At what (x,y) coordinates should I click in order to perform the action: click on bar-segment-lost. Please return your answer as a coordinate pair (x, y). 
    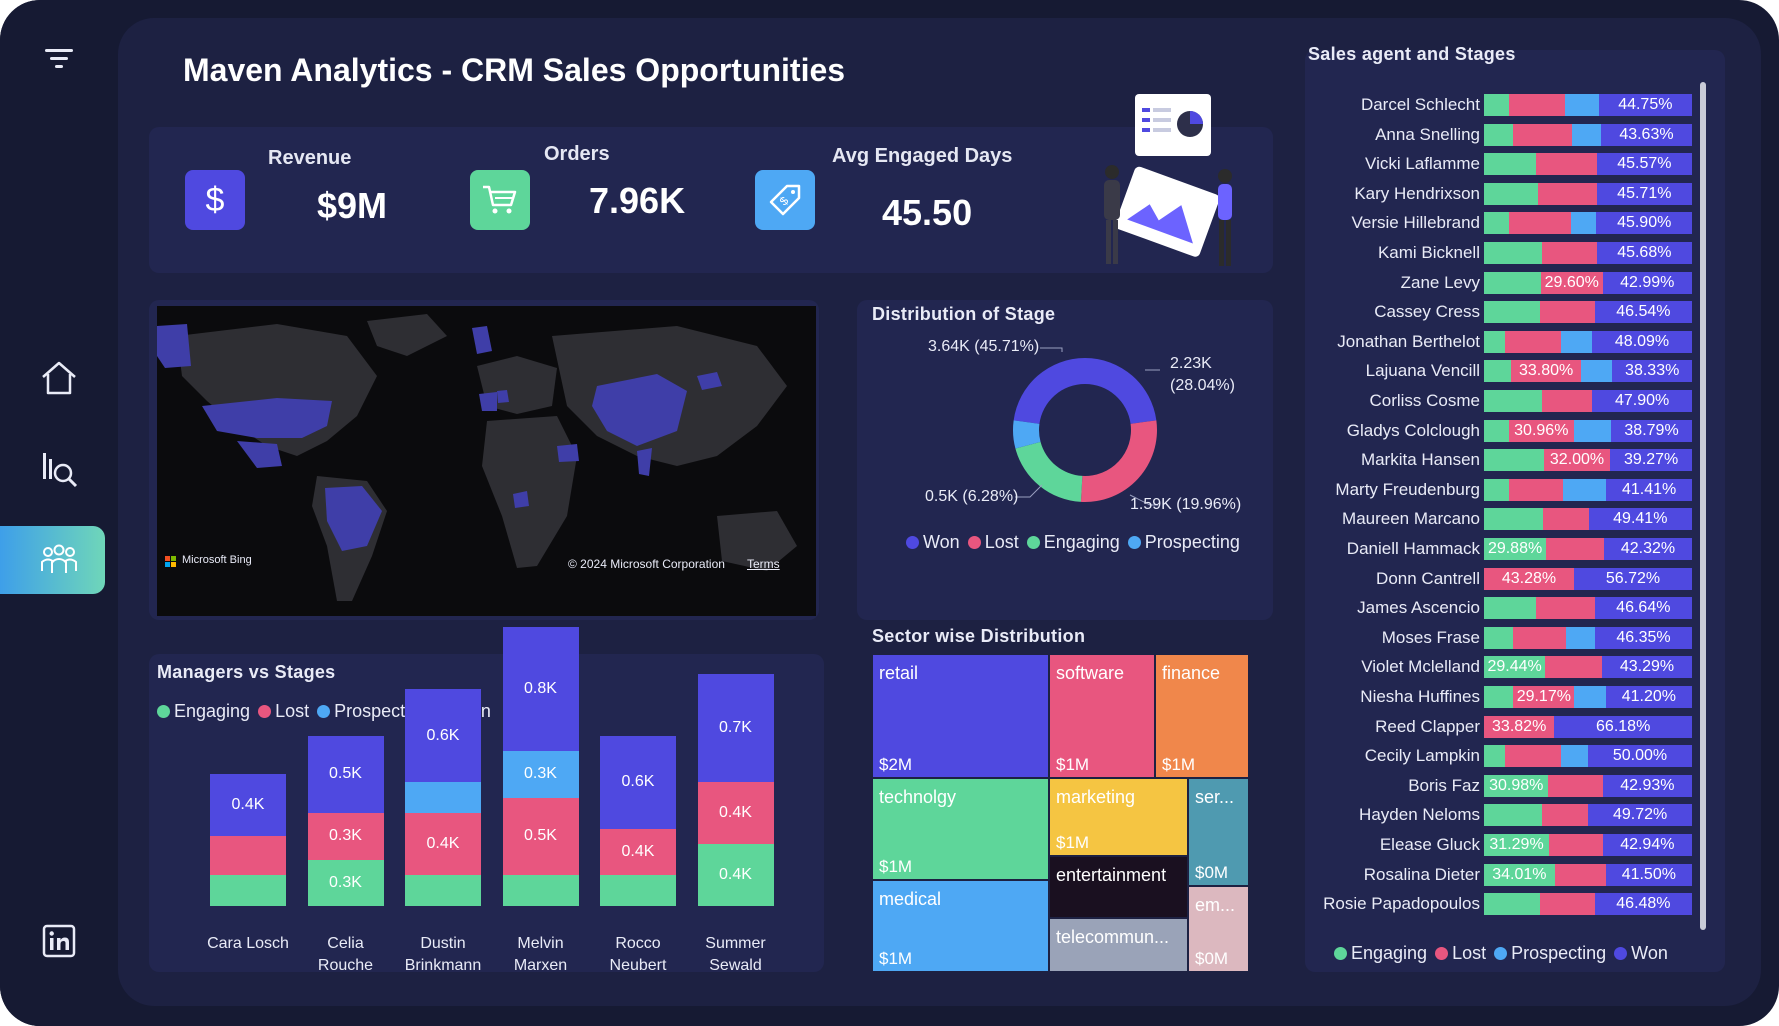
    Looking at the image, I should click on (248, 855).